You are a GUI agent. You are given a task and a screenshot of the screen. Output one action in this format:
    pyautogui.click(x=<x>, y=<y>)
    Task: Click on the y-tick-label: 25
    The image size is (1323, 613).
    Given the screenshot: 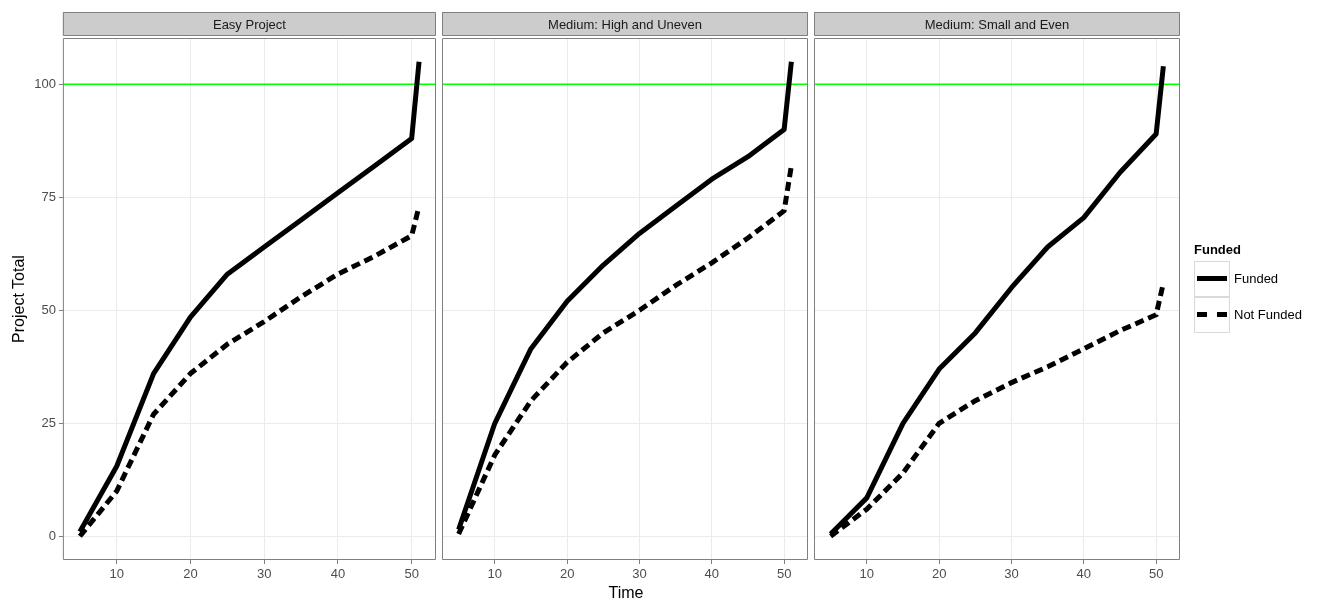 What is the action you would take?
    pyautogui.click(x=48, y=422)
    